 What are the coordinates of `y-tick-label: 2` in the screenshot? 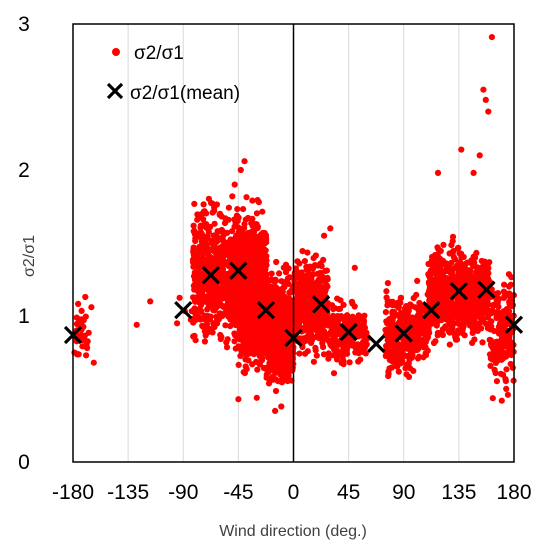 It's located at (24, 170).